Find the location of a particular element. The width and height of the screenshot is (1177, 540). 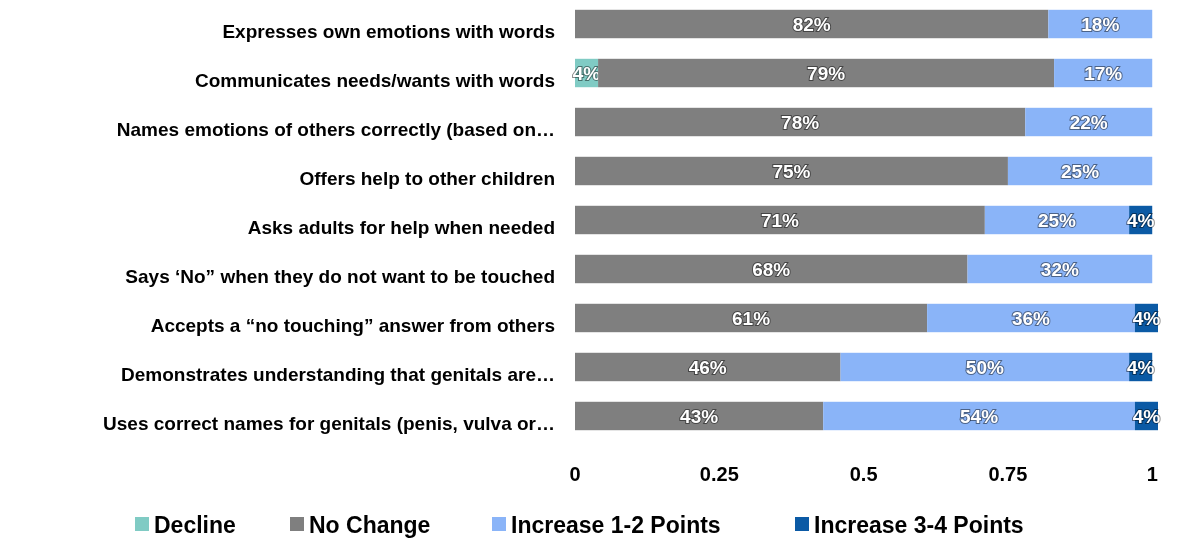

legend-label: Decline is located at coordinates (195, 525).